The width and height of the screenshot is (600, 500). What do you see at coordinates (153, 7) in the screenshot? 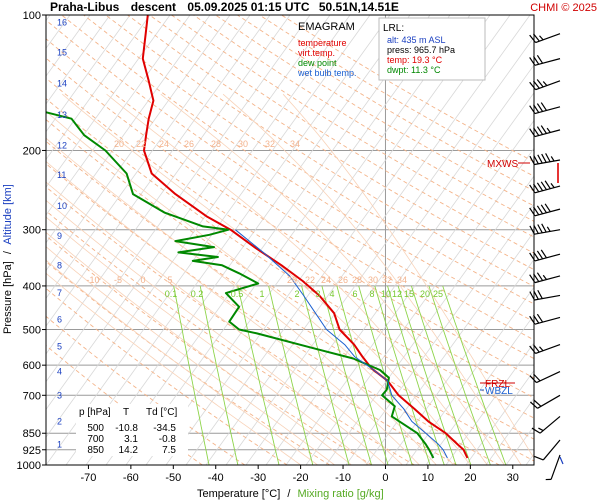
I see `sounding-phase: descent` at bounding box center [153, 7].